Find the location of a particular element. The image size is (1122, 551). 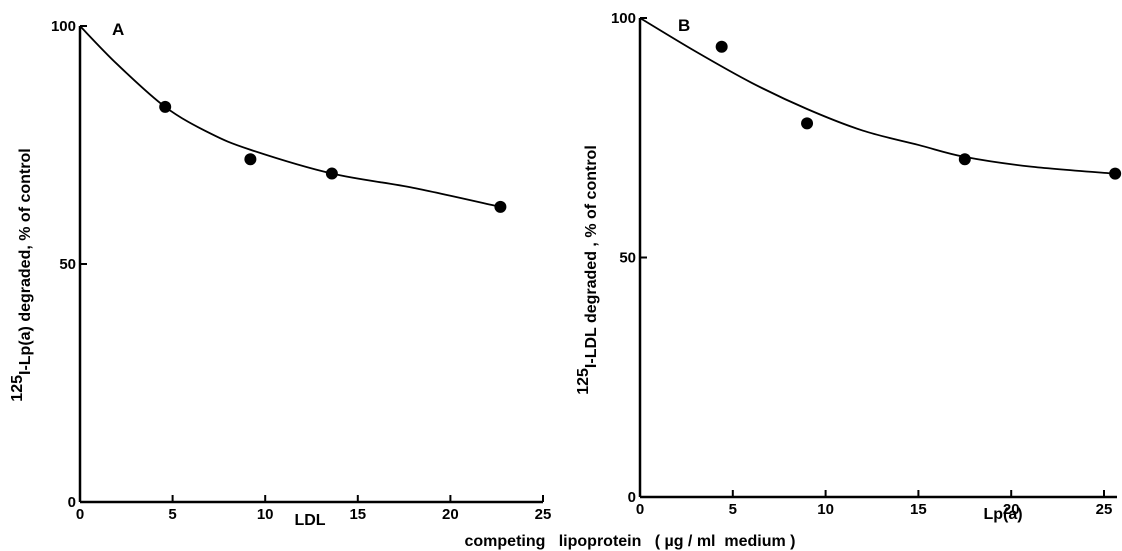

y-axis-label-text-b: I-LDL degraded , is located at coordinates (591, 303).